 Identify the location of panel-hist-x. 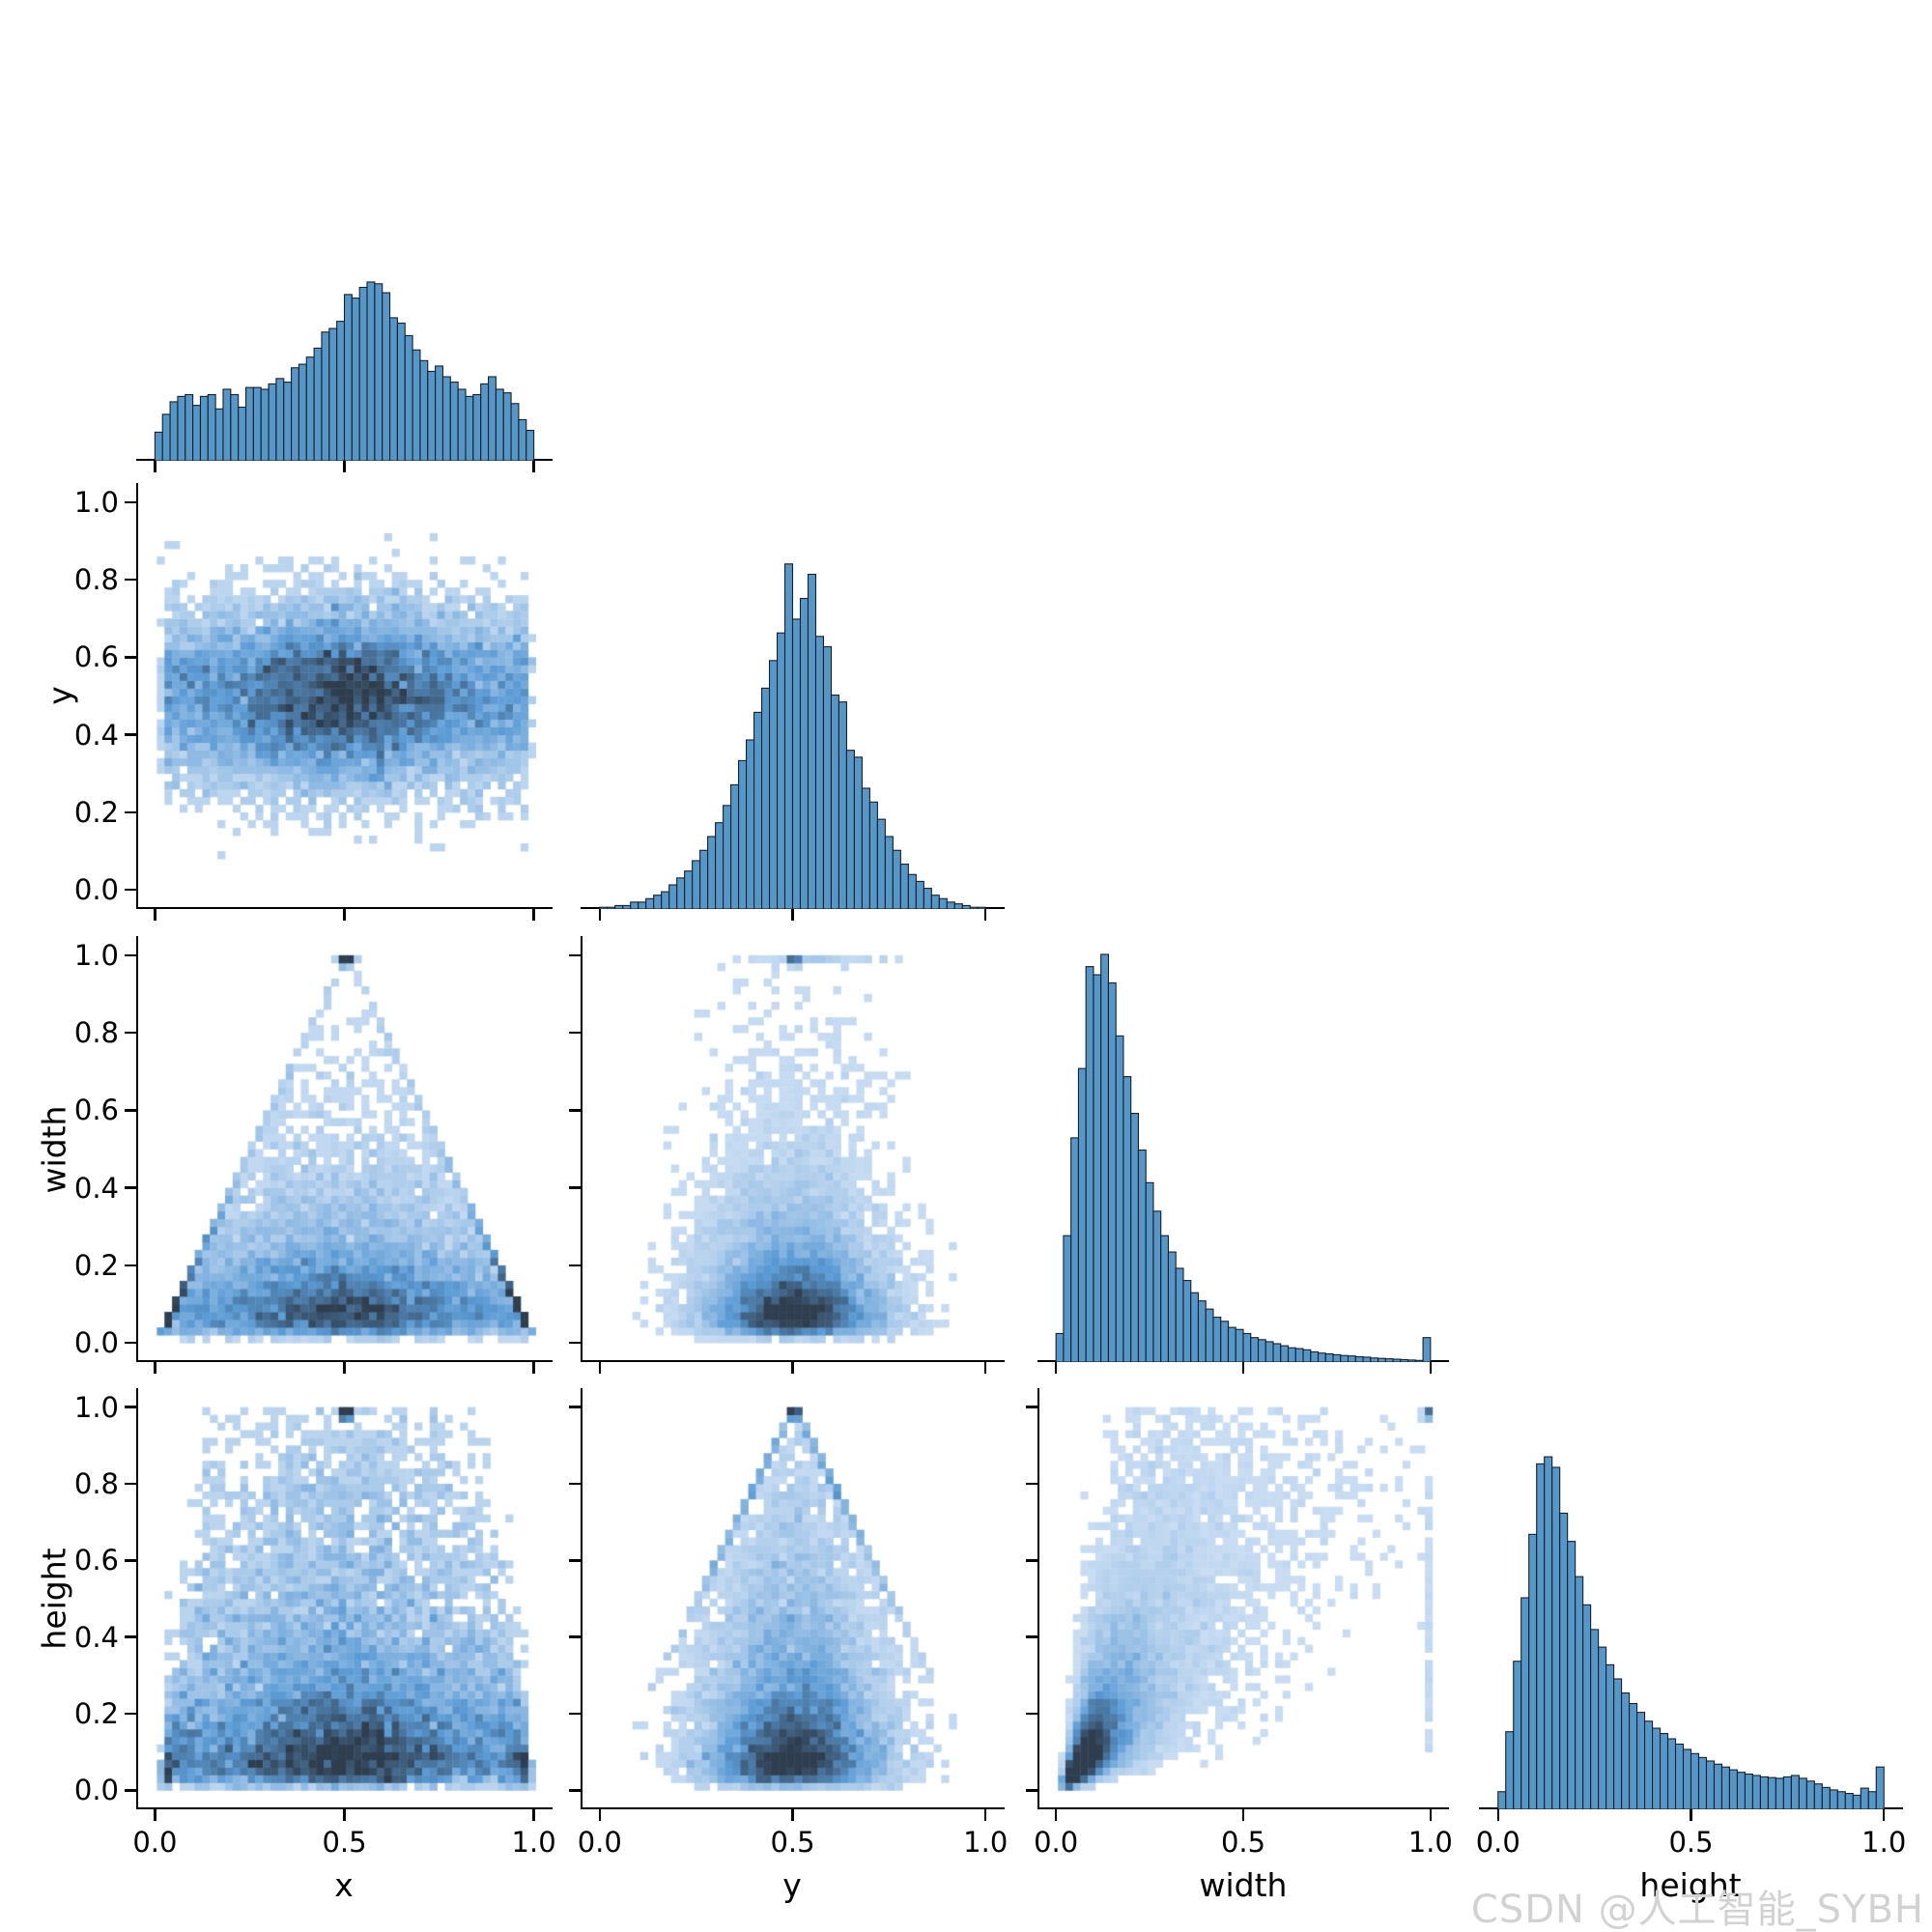
(344, 365).